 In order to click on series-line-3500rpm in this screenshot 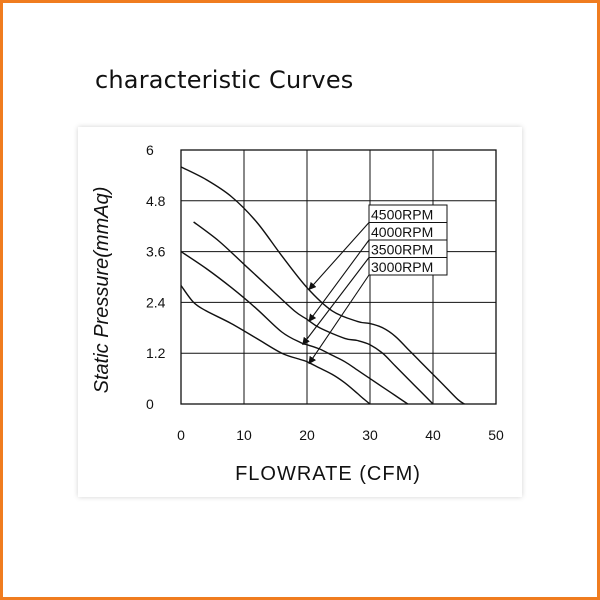, I will do `click(294, 328)`.